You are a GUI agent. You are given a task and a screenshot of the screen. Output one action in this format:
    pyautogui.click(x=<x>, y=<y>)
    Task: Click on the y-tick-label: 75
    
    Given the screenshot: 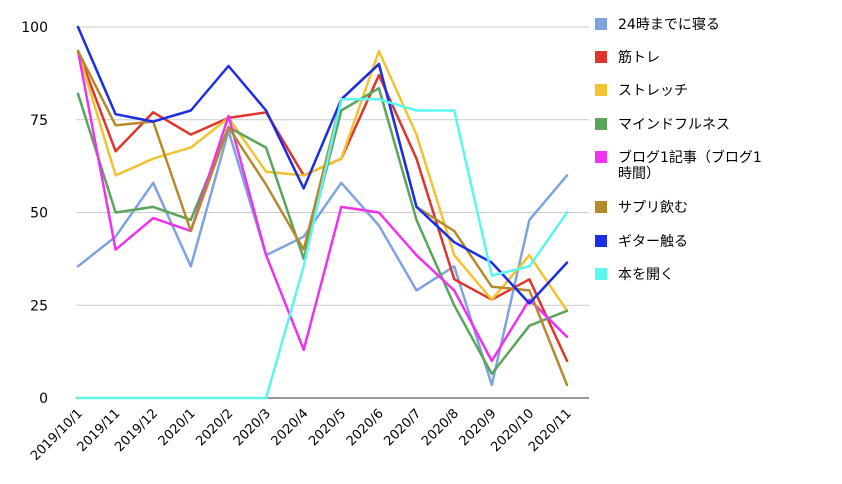 What is the action you would take?
    pyautogui.click(x=39, y=121)
    